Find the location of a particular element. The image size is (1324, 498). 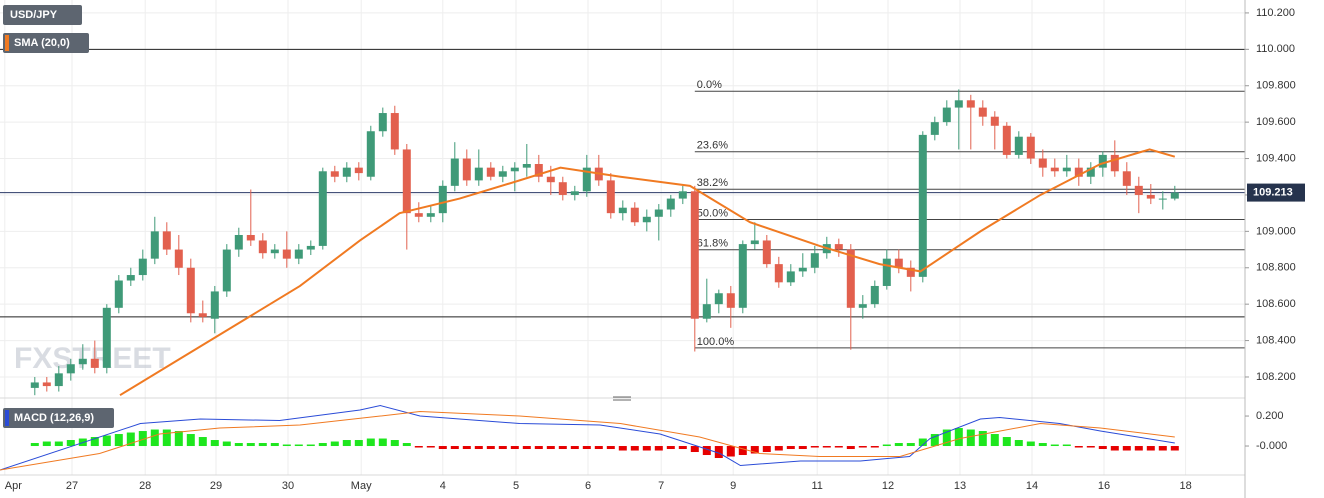

x-tick-label: 30 is located at coordinates (288, 486).